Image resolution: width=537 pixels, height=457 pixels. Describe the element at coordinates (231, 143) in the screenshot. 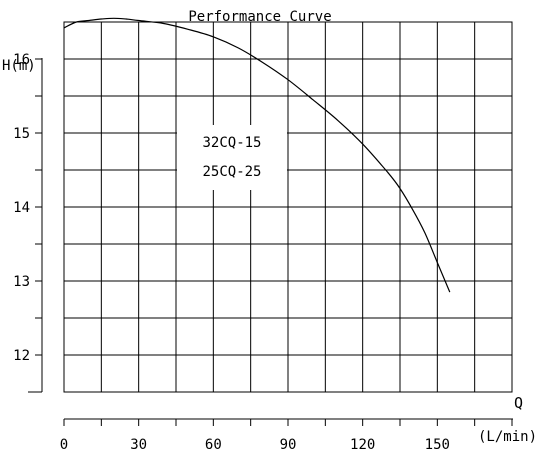

I see `annotation-model-1: 32CQ-15` at that location.